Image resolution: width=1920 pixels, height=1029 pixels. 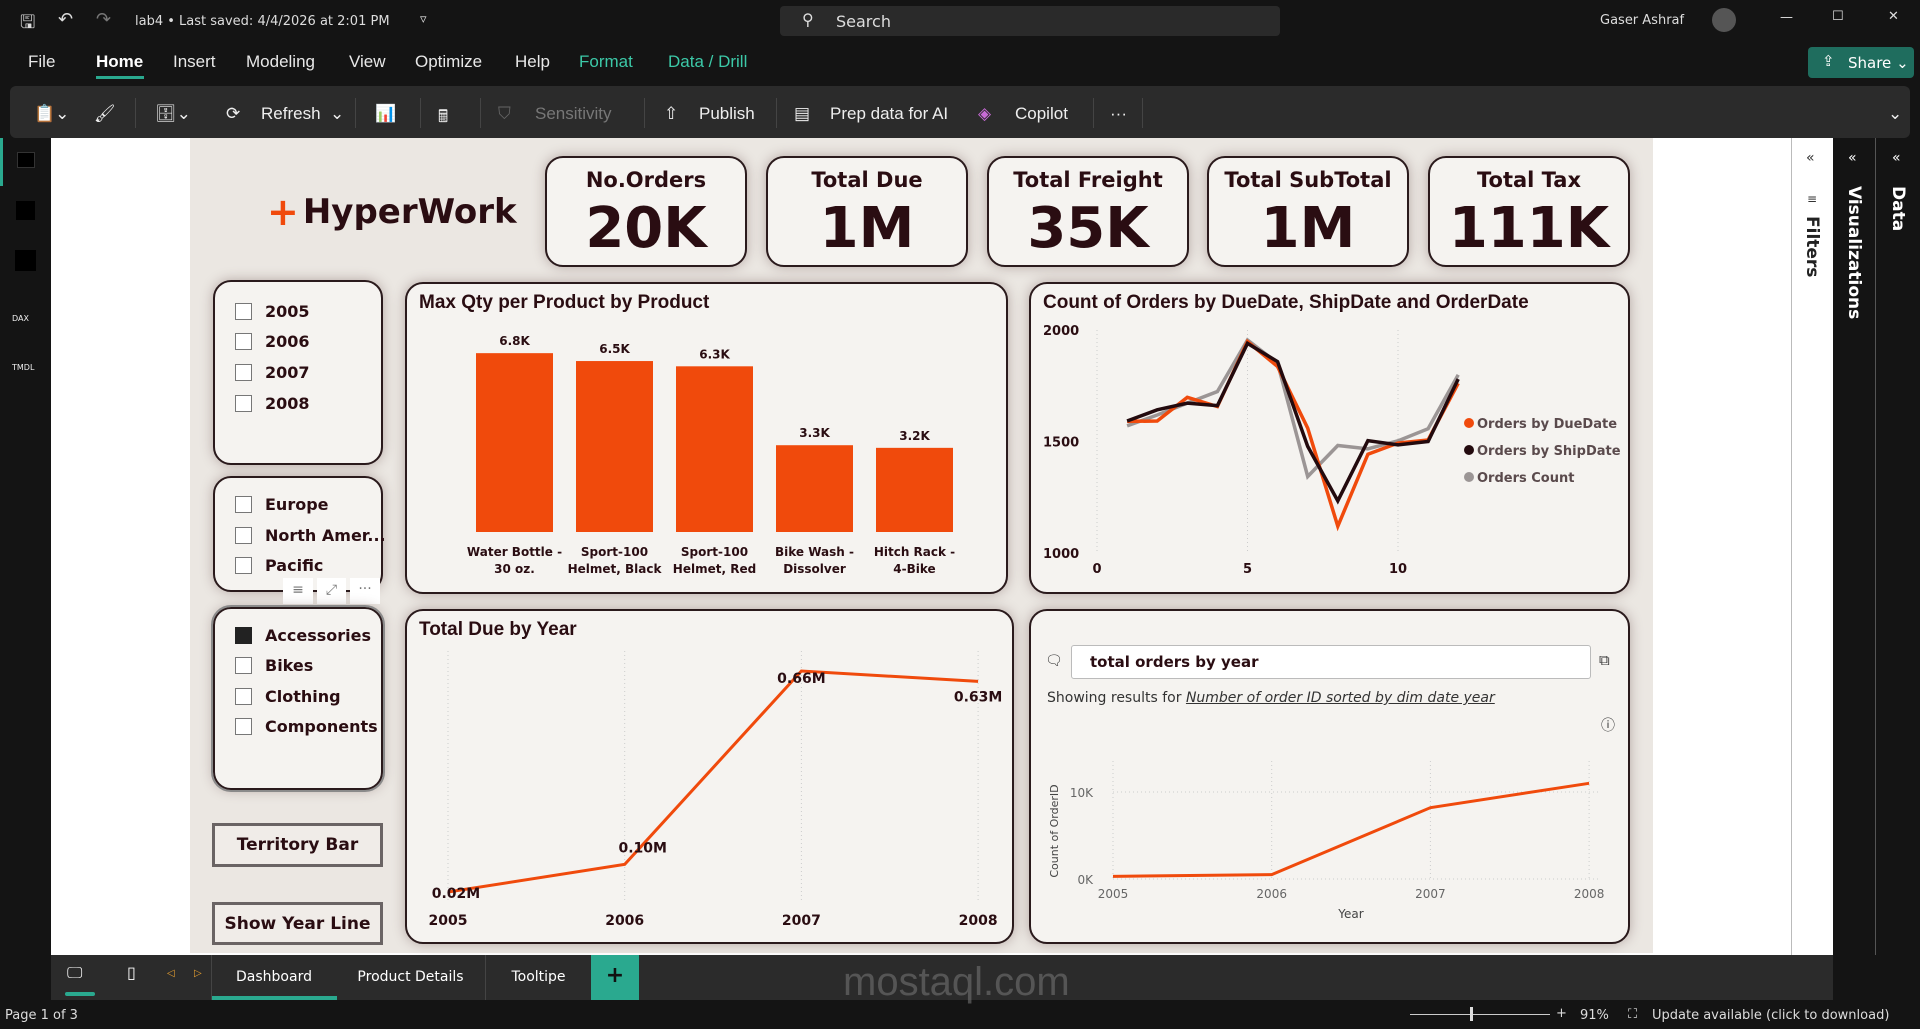 What do you see at coordinates (386, 113) in the screenshot?
I see `new-visual-icon: 📊` at bounding box center [386, 113].